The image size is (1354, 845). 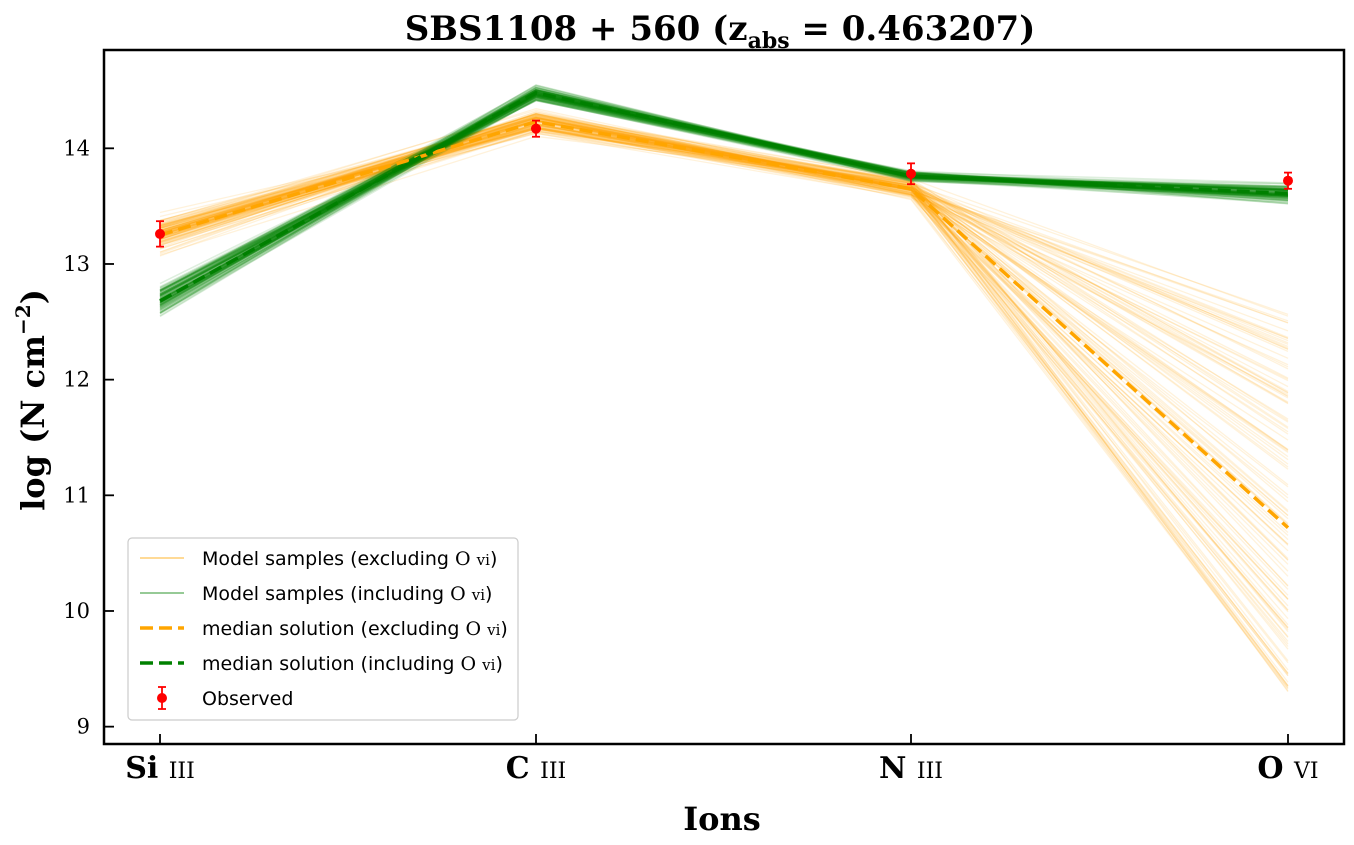 What do you see at coordinates (76, 380) in the screenshot?
I see `y-tick-label: 12` at bounding box center [76, 380].